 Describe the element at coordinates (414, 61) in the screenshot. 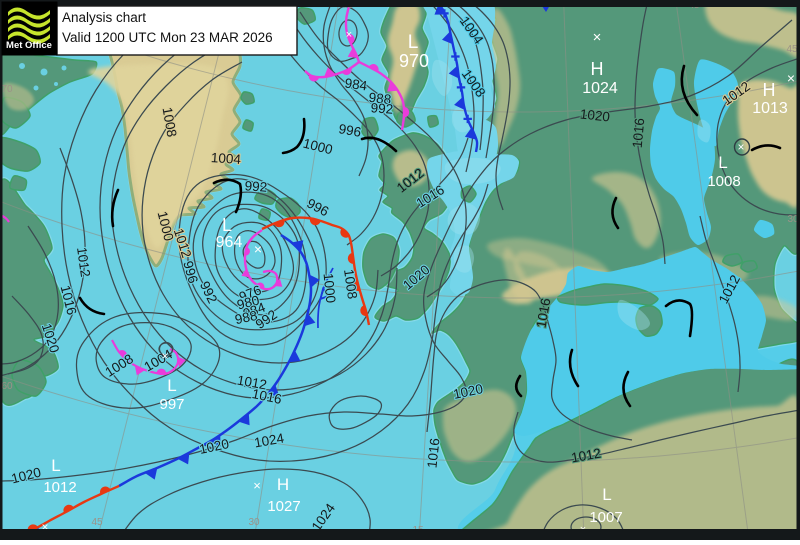

I see `svg-text: 970` at that location.